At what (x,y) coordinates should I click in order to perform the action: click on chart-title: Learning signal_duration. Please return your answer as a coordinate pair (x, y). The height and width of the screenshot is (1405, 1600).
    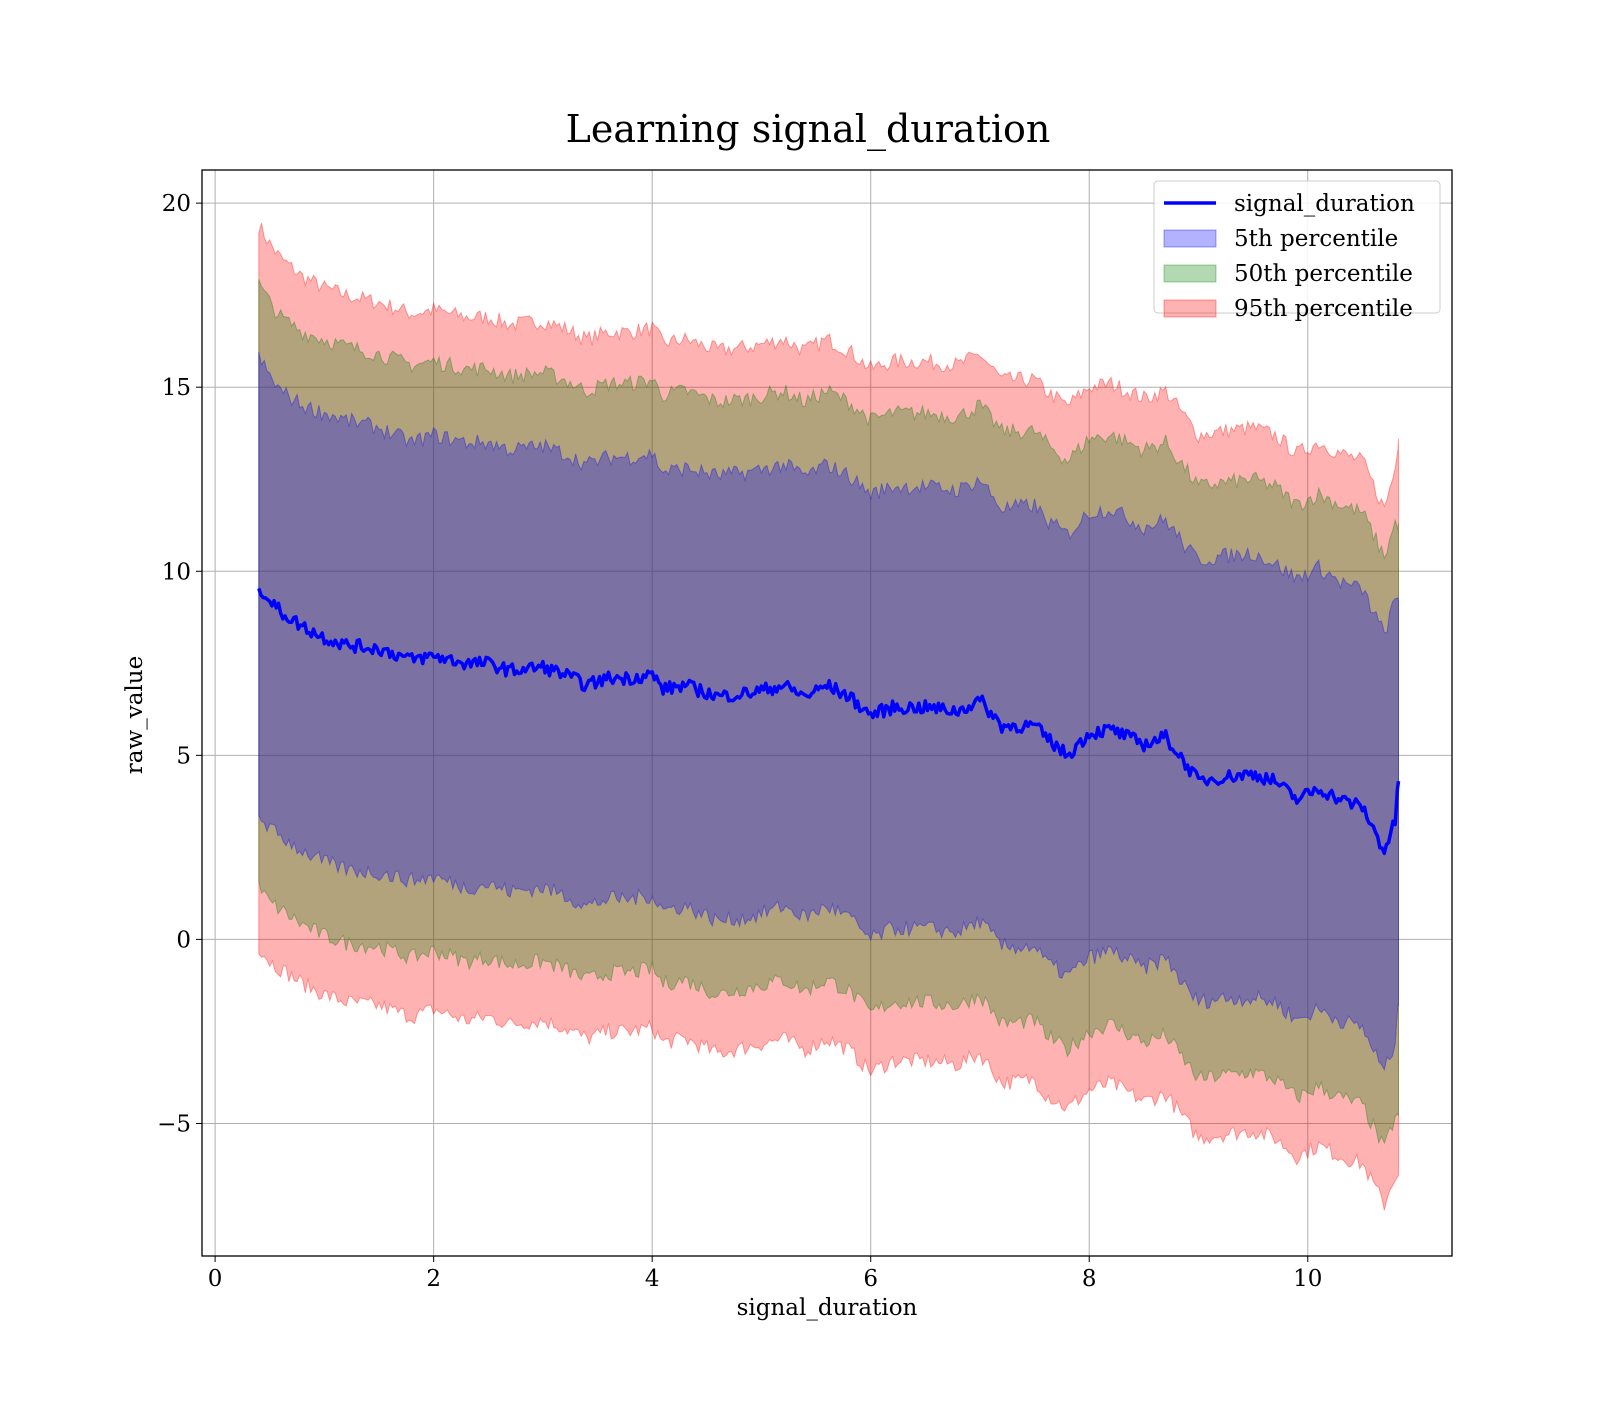
    Looking at the image, I should click on (808, 129).